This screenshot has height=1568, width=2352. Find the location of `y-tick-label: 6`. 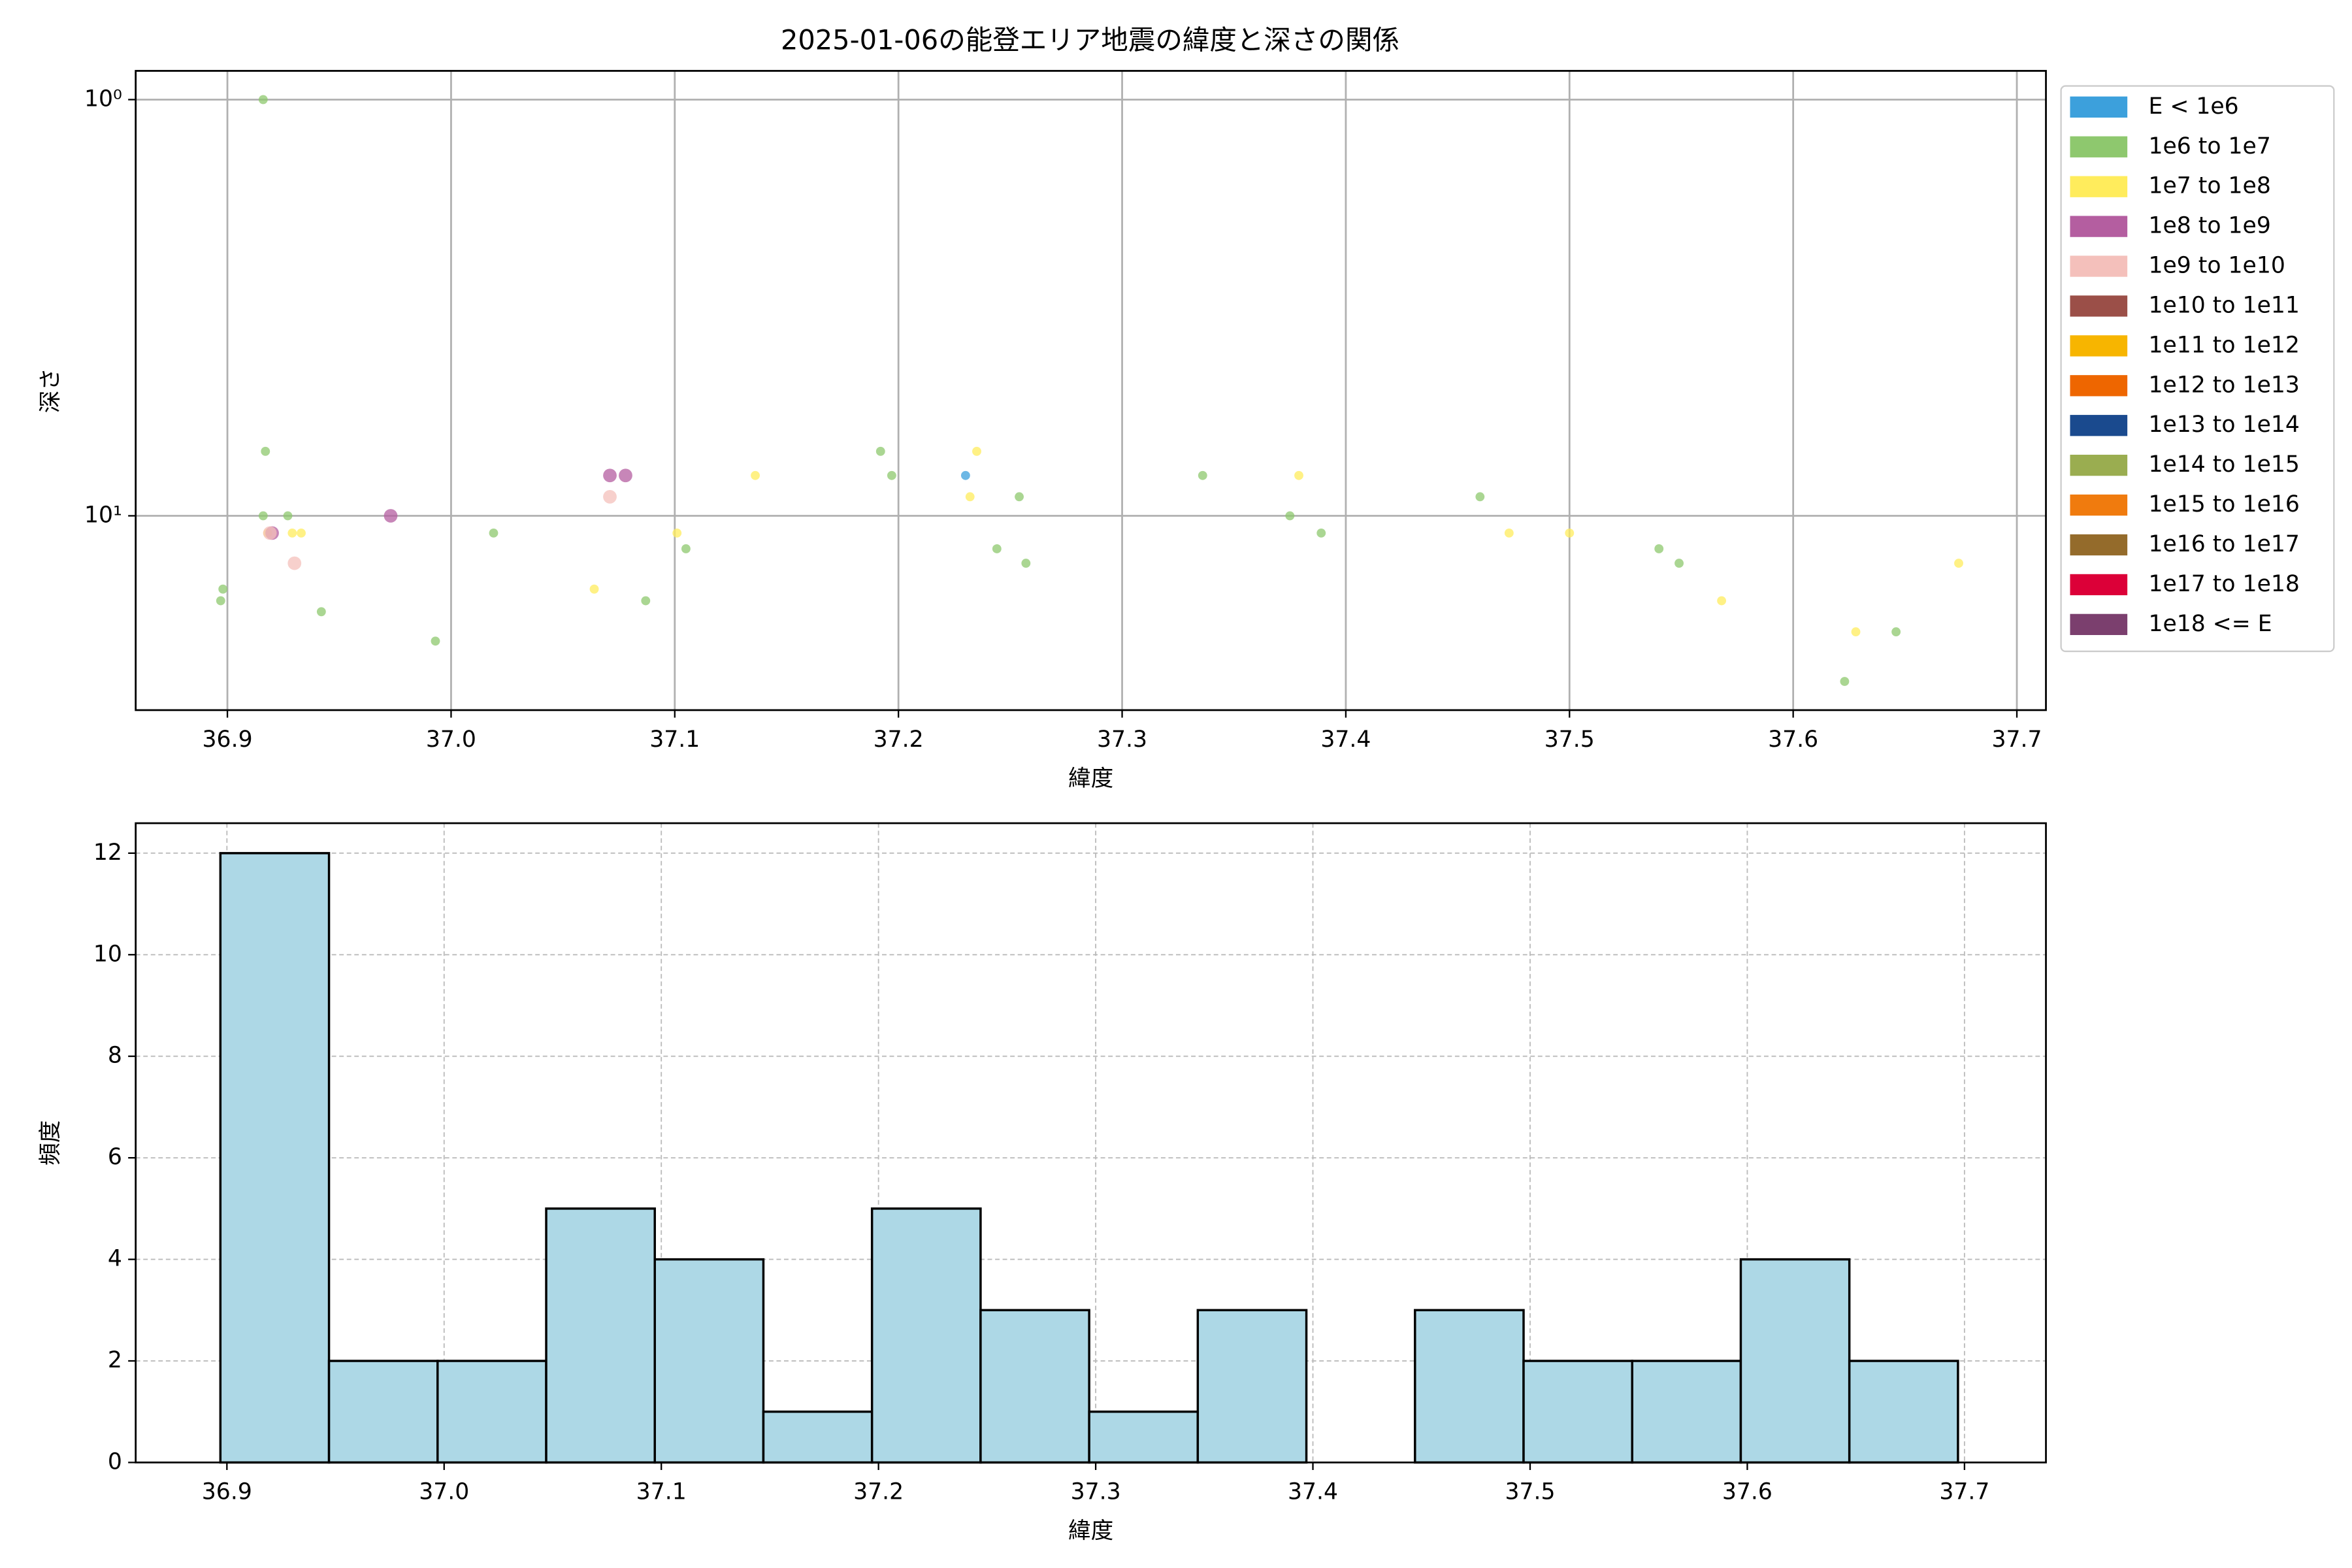

y-tick-label: 6 is located at coordinates (115, 1157).